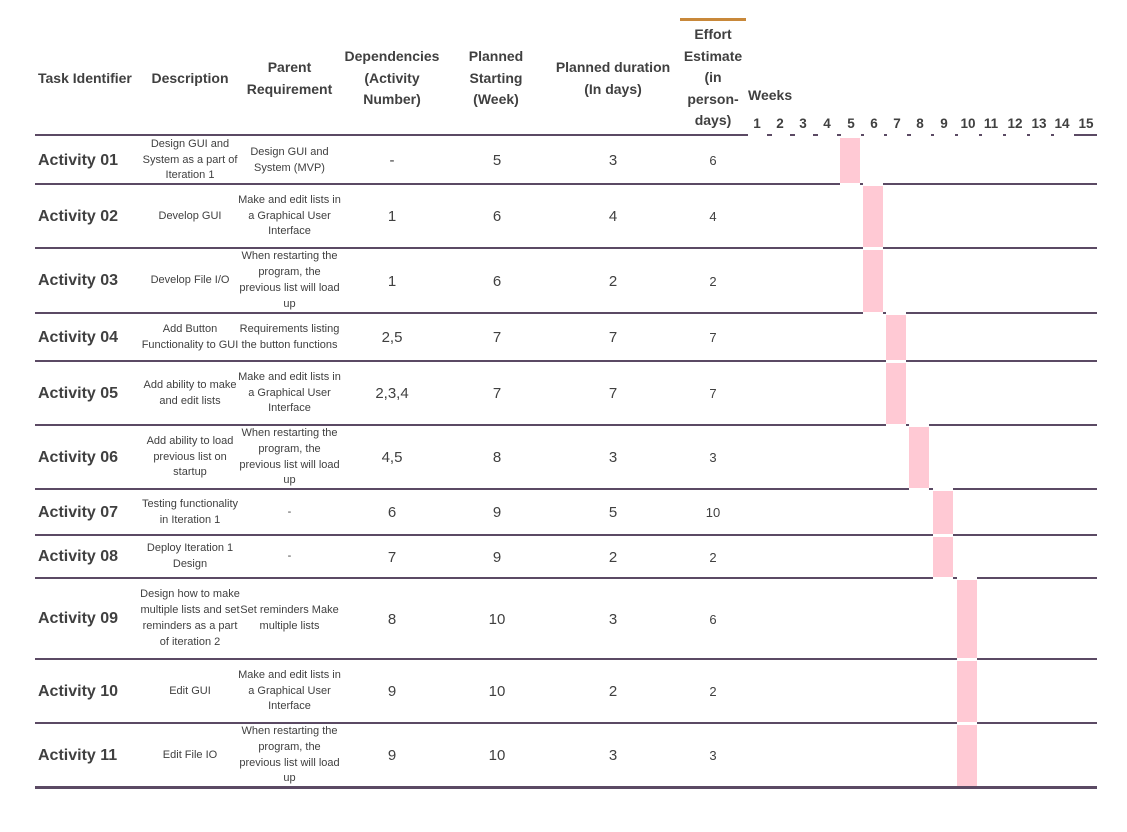  Describe the element at coordinates (78, 618) in the screenshot. I see `activity-id: Activity 09` at that location.